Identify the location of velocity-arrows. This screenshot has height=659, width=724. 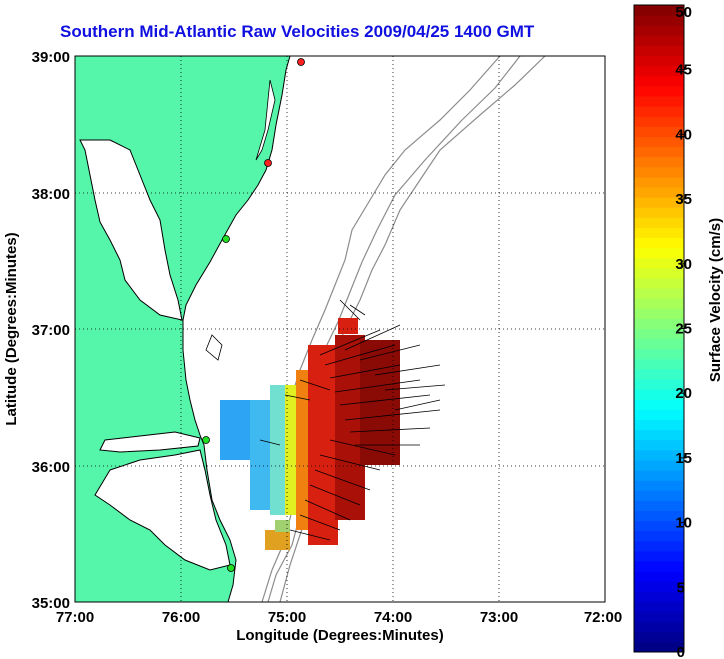
(352, 420).